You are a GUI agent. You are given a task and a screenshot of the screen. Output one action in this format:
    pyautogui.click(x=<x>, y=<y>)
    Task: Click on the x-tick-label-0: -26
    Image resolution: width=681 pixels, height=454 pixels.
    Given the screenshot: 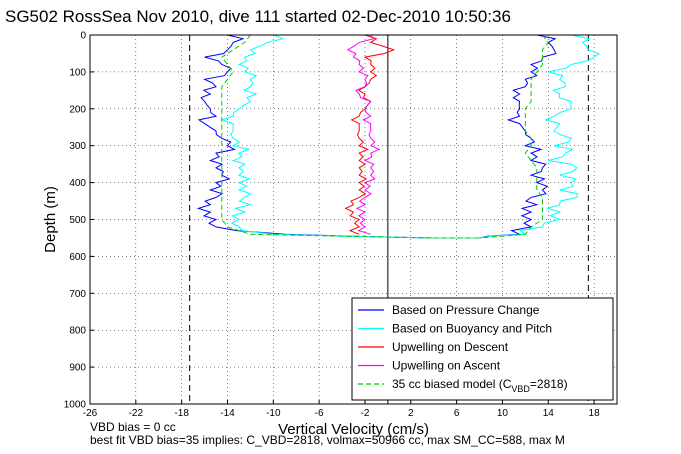 What is the action you would take?
    pyautogui.click(x=90, y=413)
    